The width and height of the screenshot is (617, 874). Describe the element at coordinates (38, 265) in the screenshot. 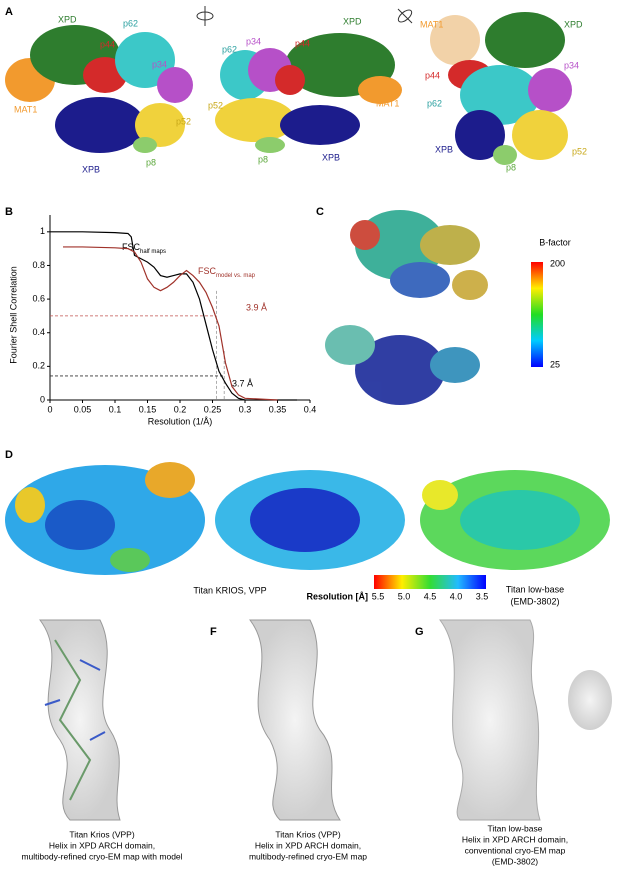

I see `y-tick-label: 0.8` at that location.